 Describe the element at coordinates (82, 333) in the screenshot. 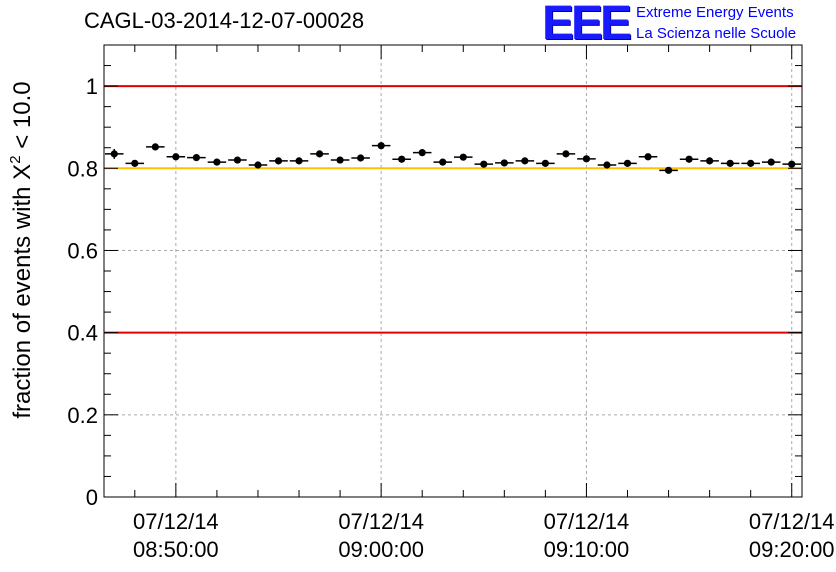

I see `y-tick-label: 0.4` at that location.